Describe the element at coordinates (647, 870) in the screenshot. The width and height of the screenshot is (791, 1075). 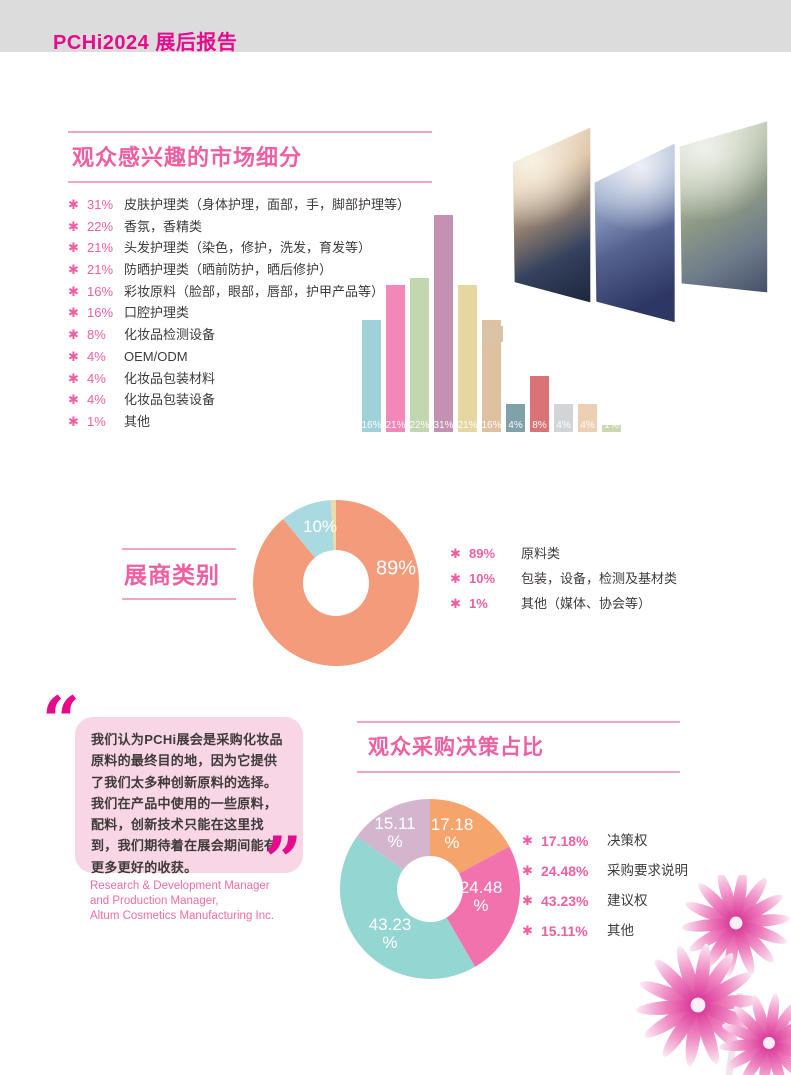
I see `legend-label: 采购要求说明` at that location.